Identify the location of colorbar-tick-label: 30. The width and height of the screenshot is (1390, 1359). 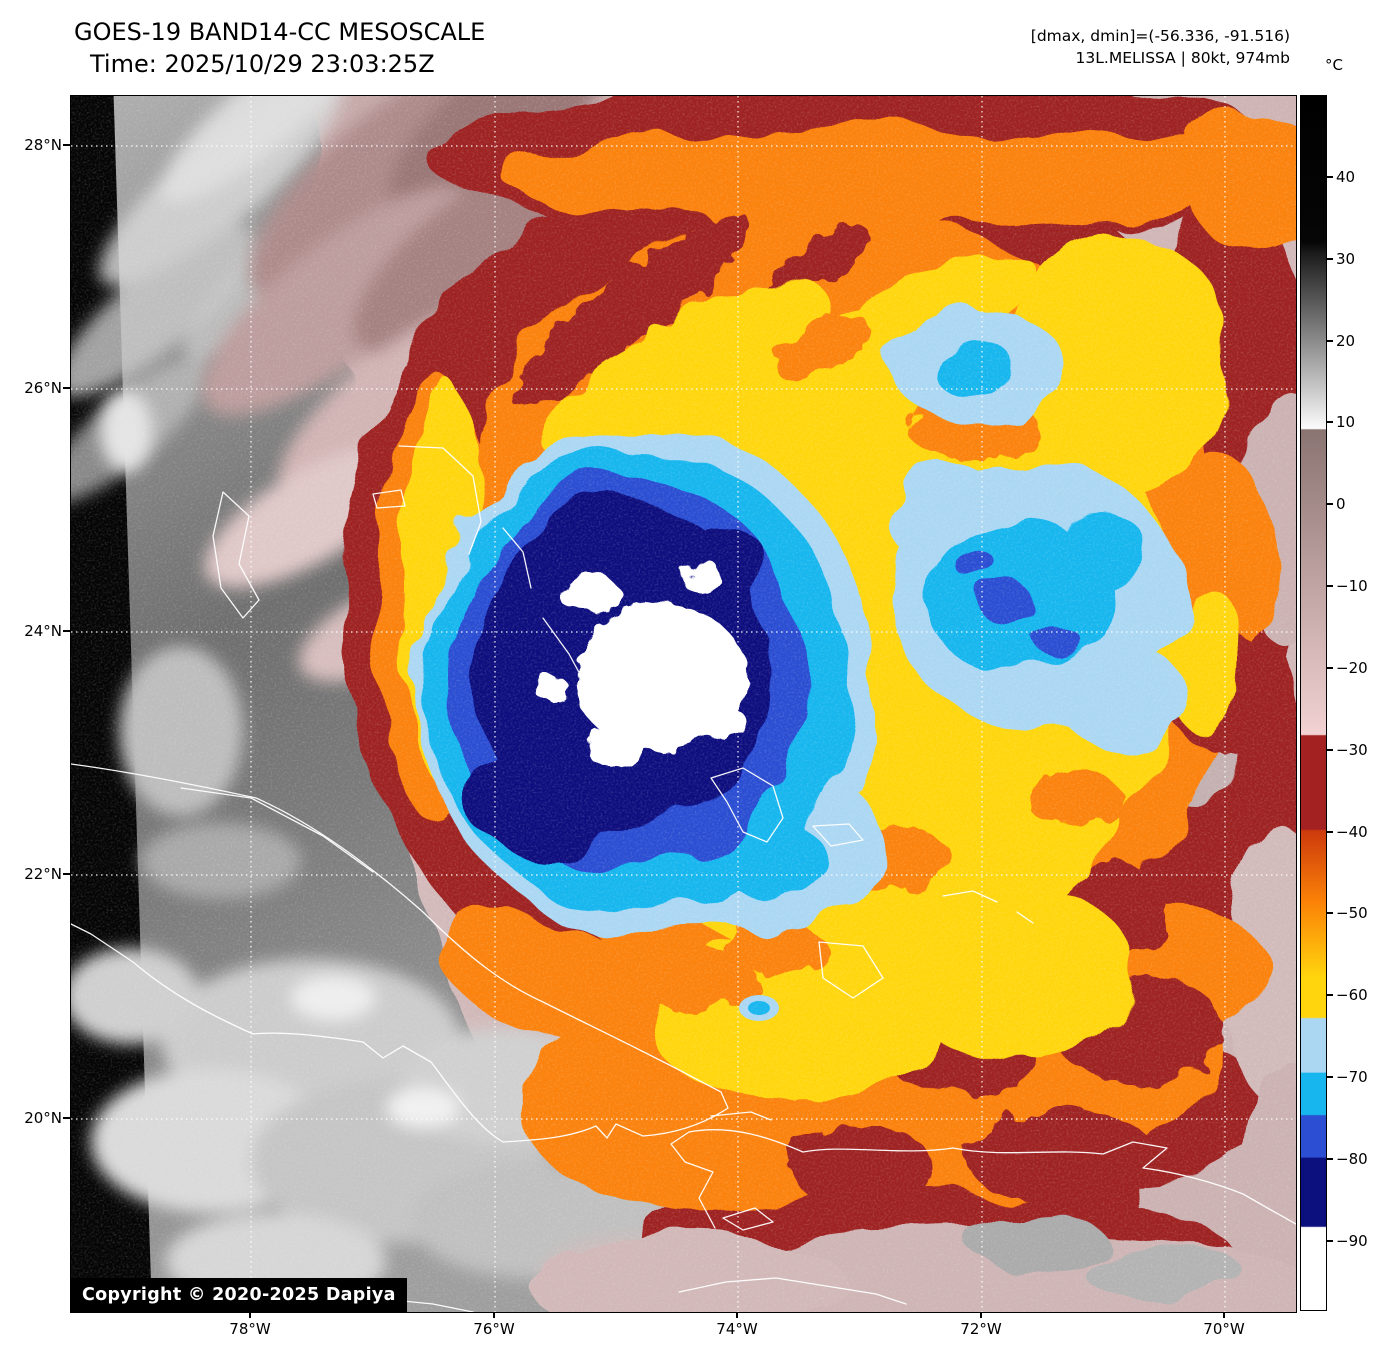
(1346, 259).